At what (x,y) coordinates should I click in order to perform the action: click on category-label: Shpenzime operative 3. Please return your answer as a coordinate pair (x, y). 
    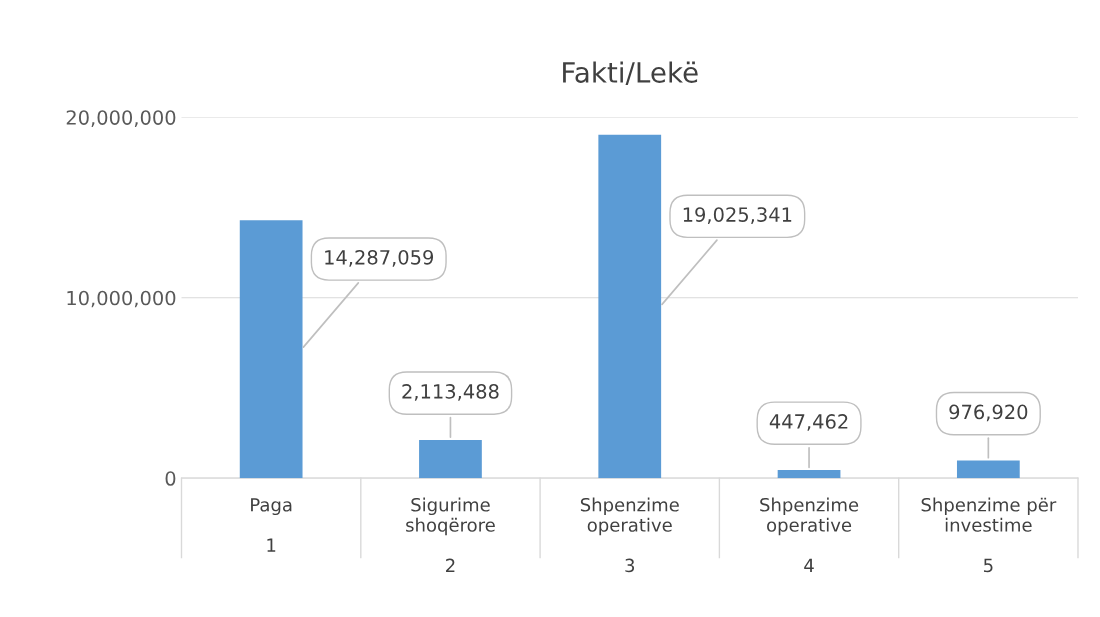
    Looking at the image, I should click on (629, 535).